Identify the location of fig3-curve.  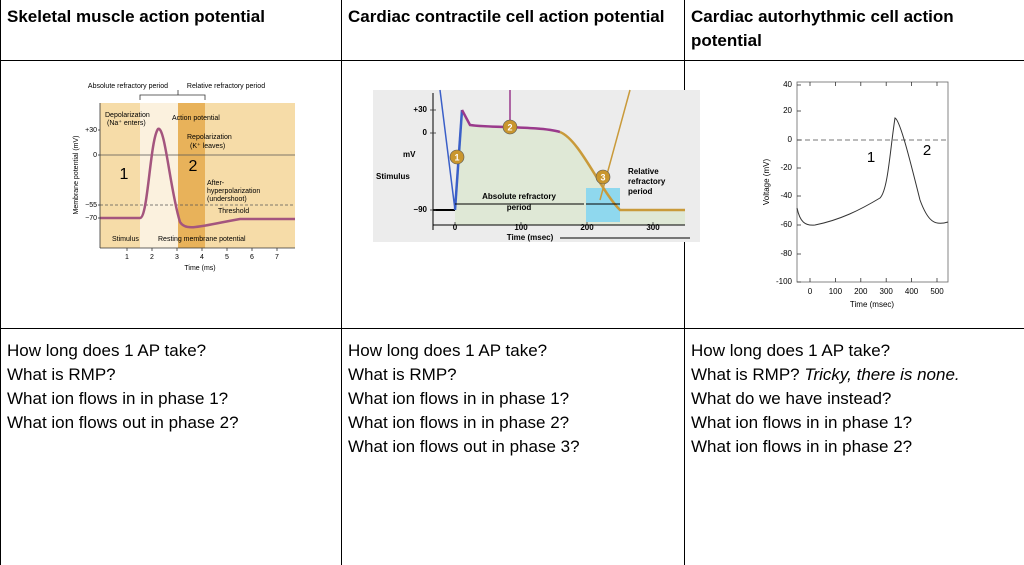
(872, 171).